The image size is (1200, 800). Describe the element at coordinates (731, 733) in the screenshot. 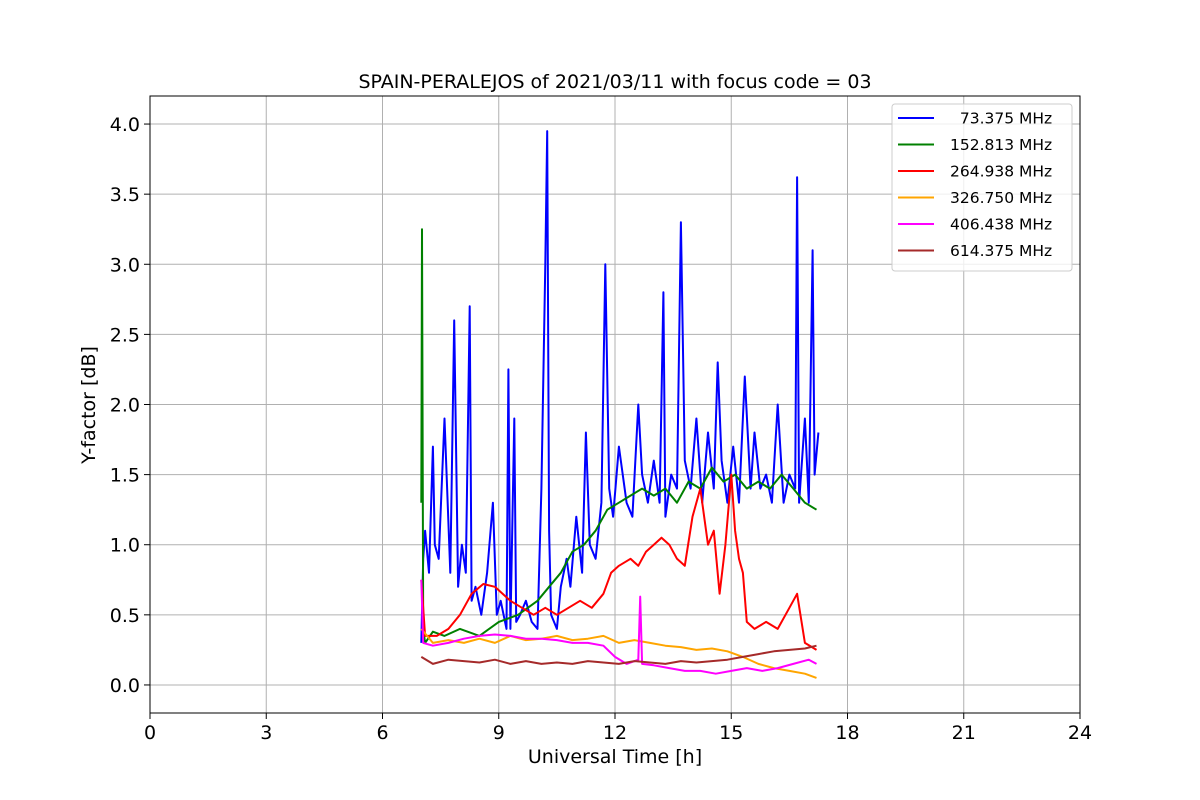

I see `x-tick-label: 15` at that location.